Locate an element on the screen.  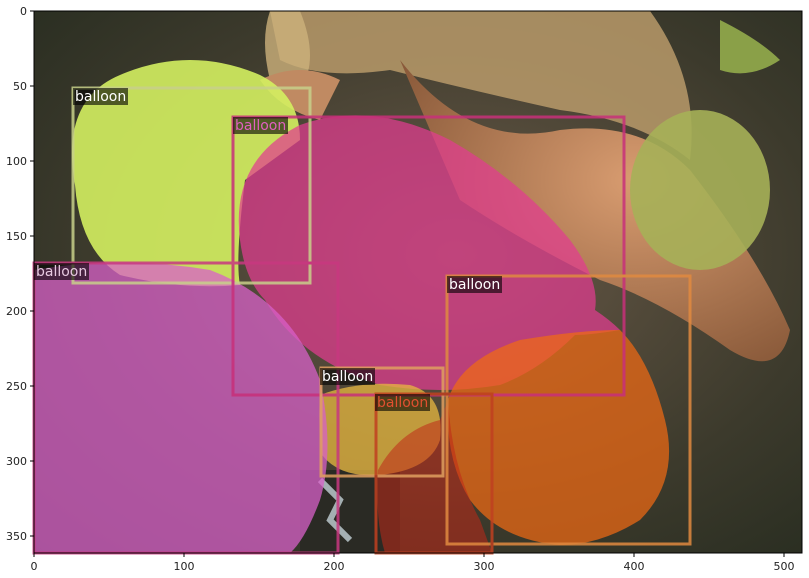
detection-label-4: balloon is located at coordinates (347, 376).